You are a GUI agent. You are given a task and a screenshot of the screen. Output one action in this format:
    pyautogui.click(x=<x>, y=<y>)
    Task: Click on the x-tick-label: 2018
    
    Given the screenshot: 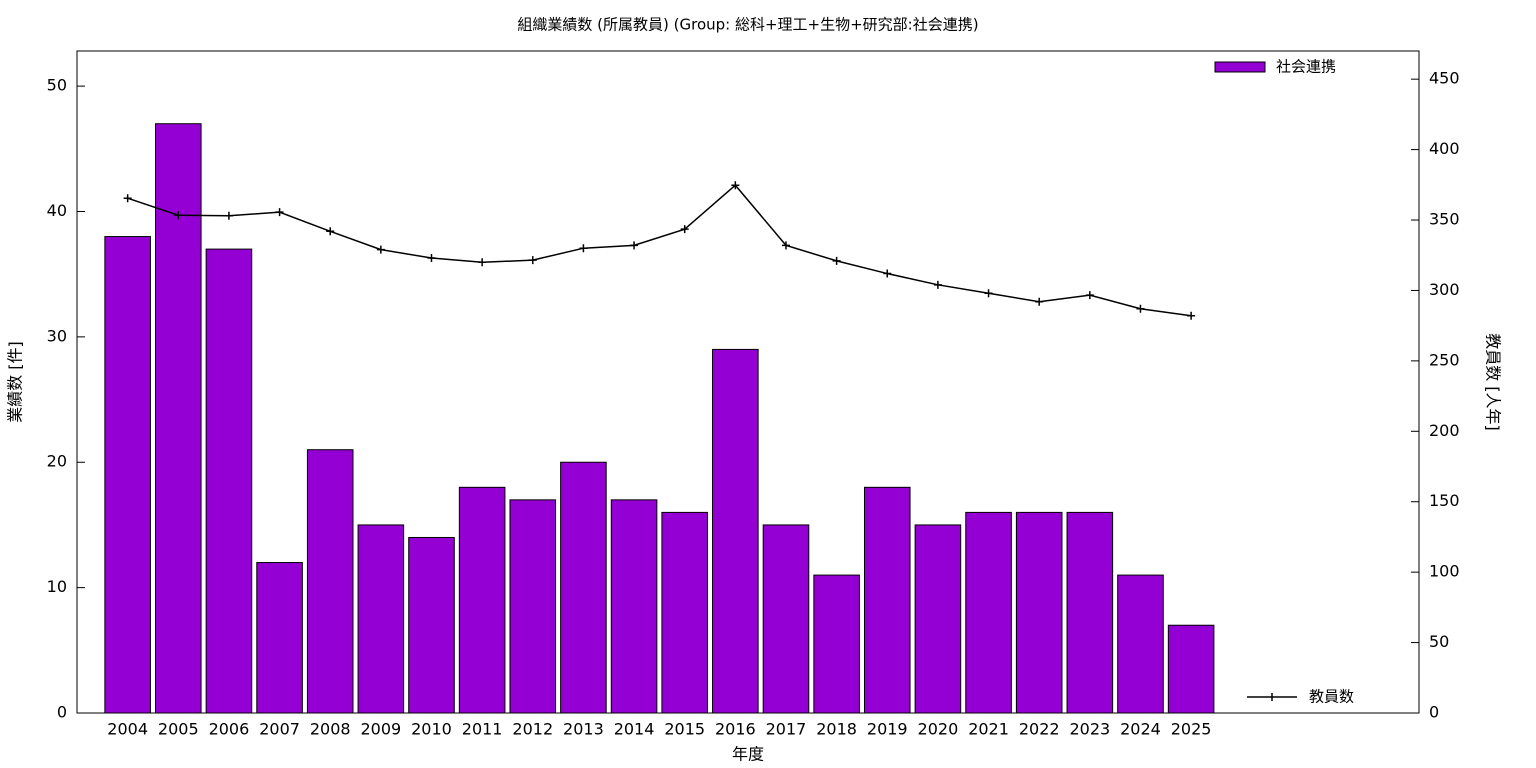 What is the action you would take?
    pyautogui.click(x=836, y=729)
    